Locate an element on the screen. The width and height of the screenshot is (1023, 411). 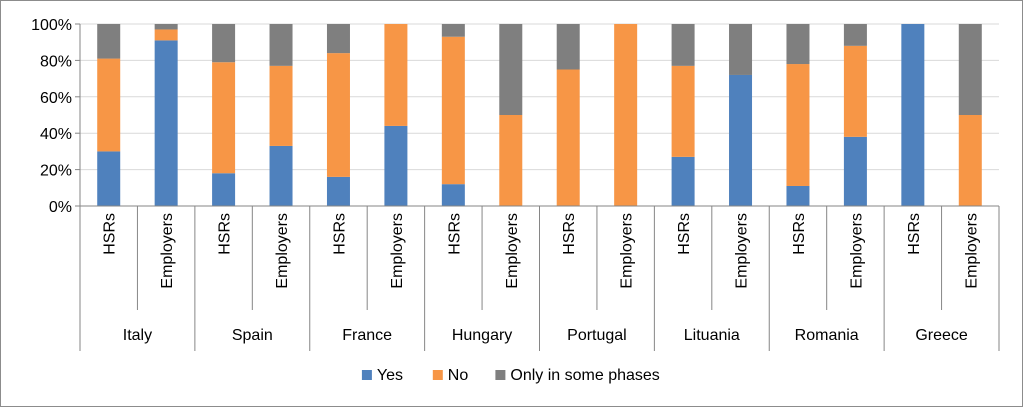
y-tick-label: 60% is located at coordinates (56, 98).